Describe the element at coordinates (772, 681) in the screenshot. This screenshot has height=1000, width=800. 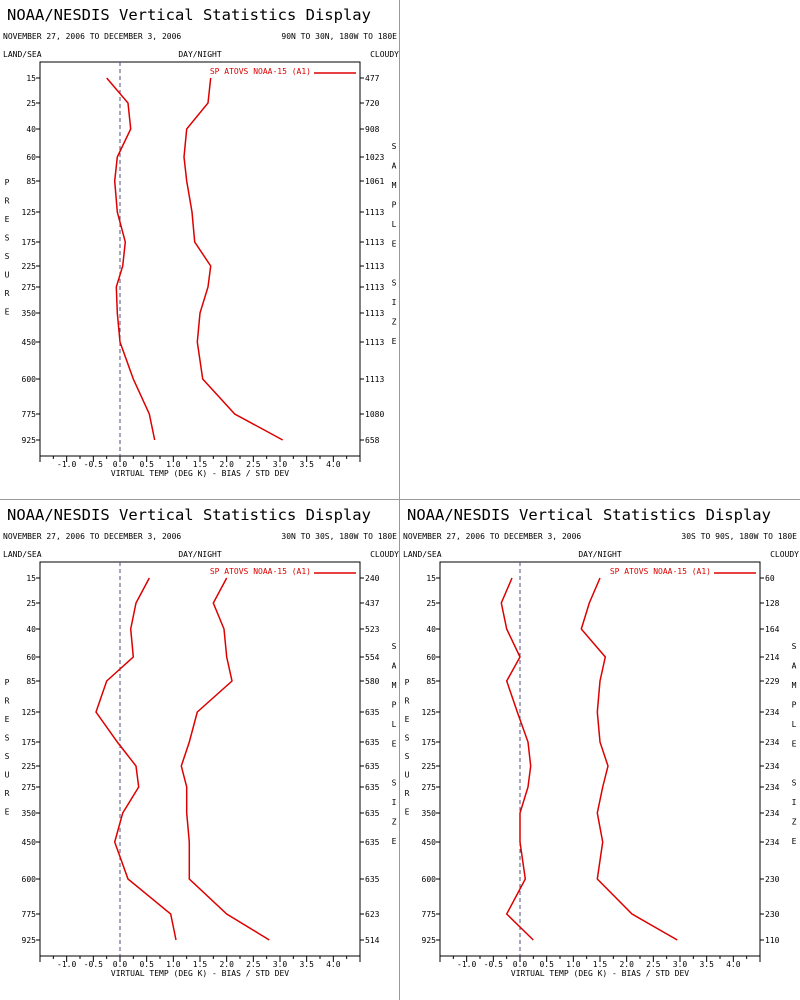
I see `sample-size-label: 229` at that location.